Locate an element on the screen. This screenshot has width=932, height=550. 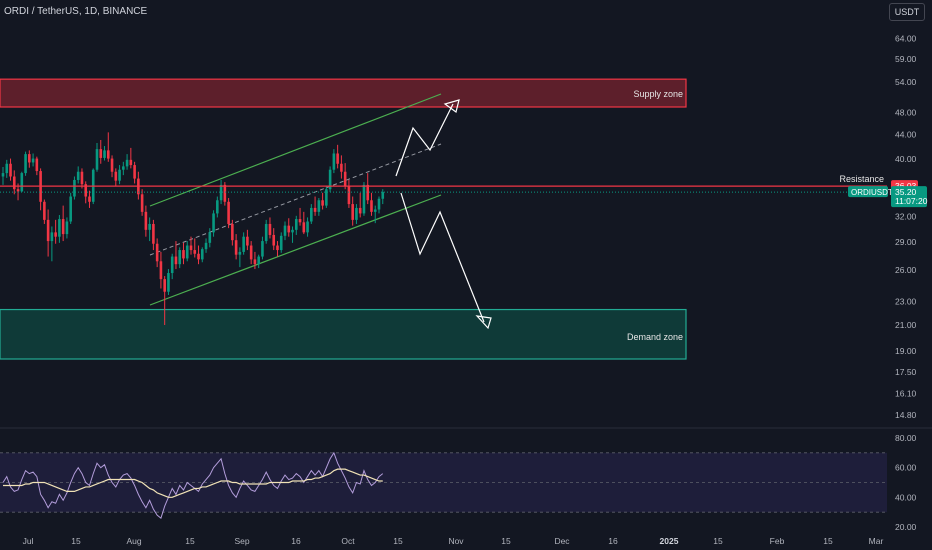
demand-zone-label: Demand zone is located at coordinates (655, 337).